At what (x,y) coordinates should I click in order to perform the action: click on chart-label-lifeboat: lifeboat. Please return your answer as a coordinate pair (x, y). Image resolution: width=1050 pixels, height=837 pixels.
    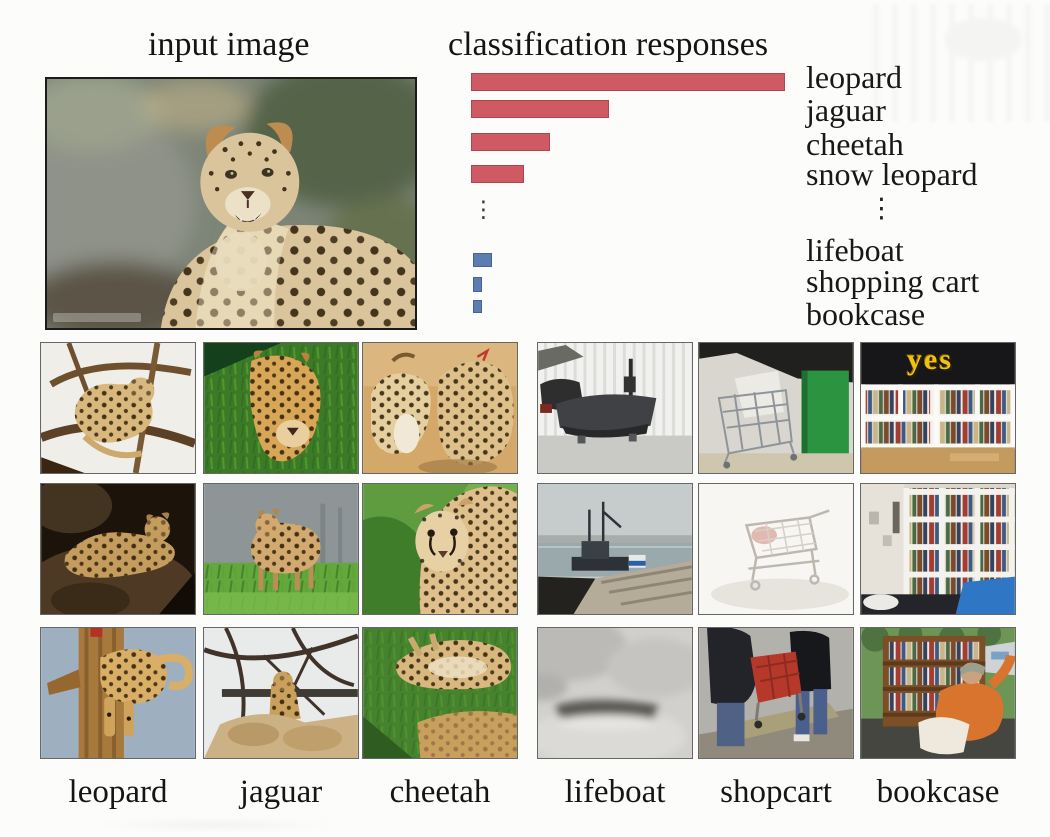
    Looking at the image, I should click on (855, 250).